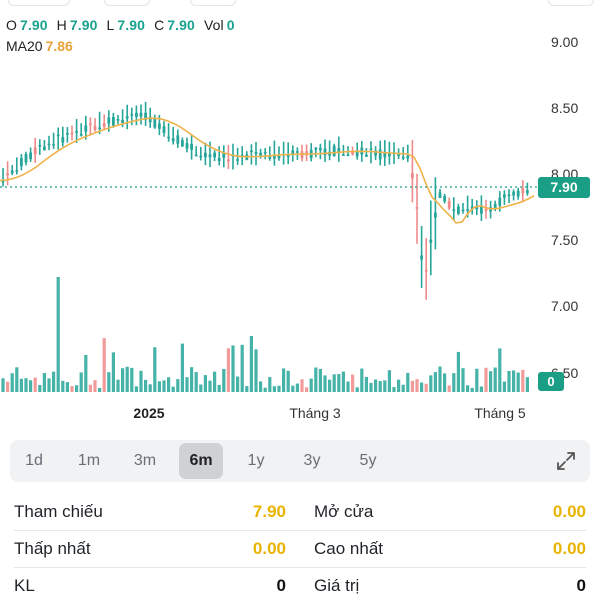  I want to click on range-1m-button: 1m, so click(89, 460).